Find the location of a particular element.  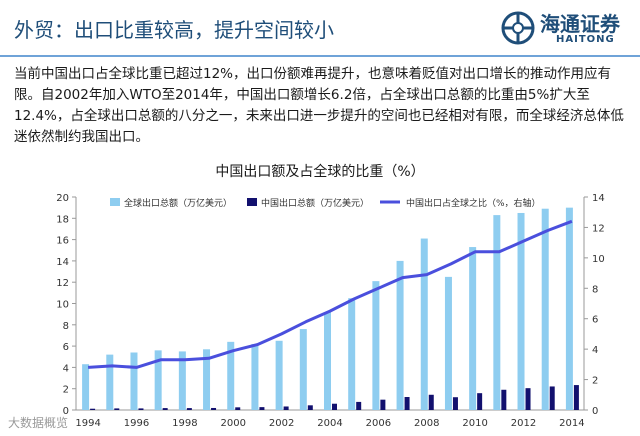

x-tick-label: 1998 is located at coordinates (184, 423).